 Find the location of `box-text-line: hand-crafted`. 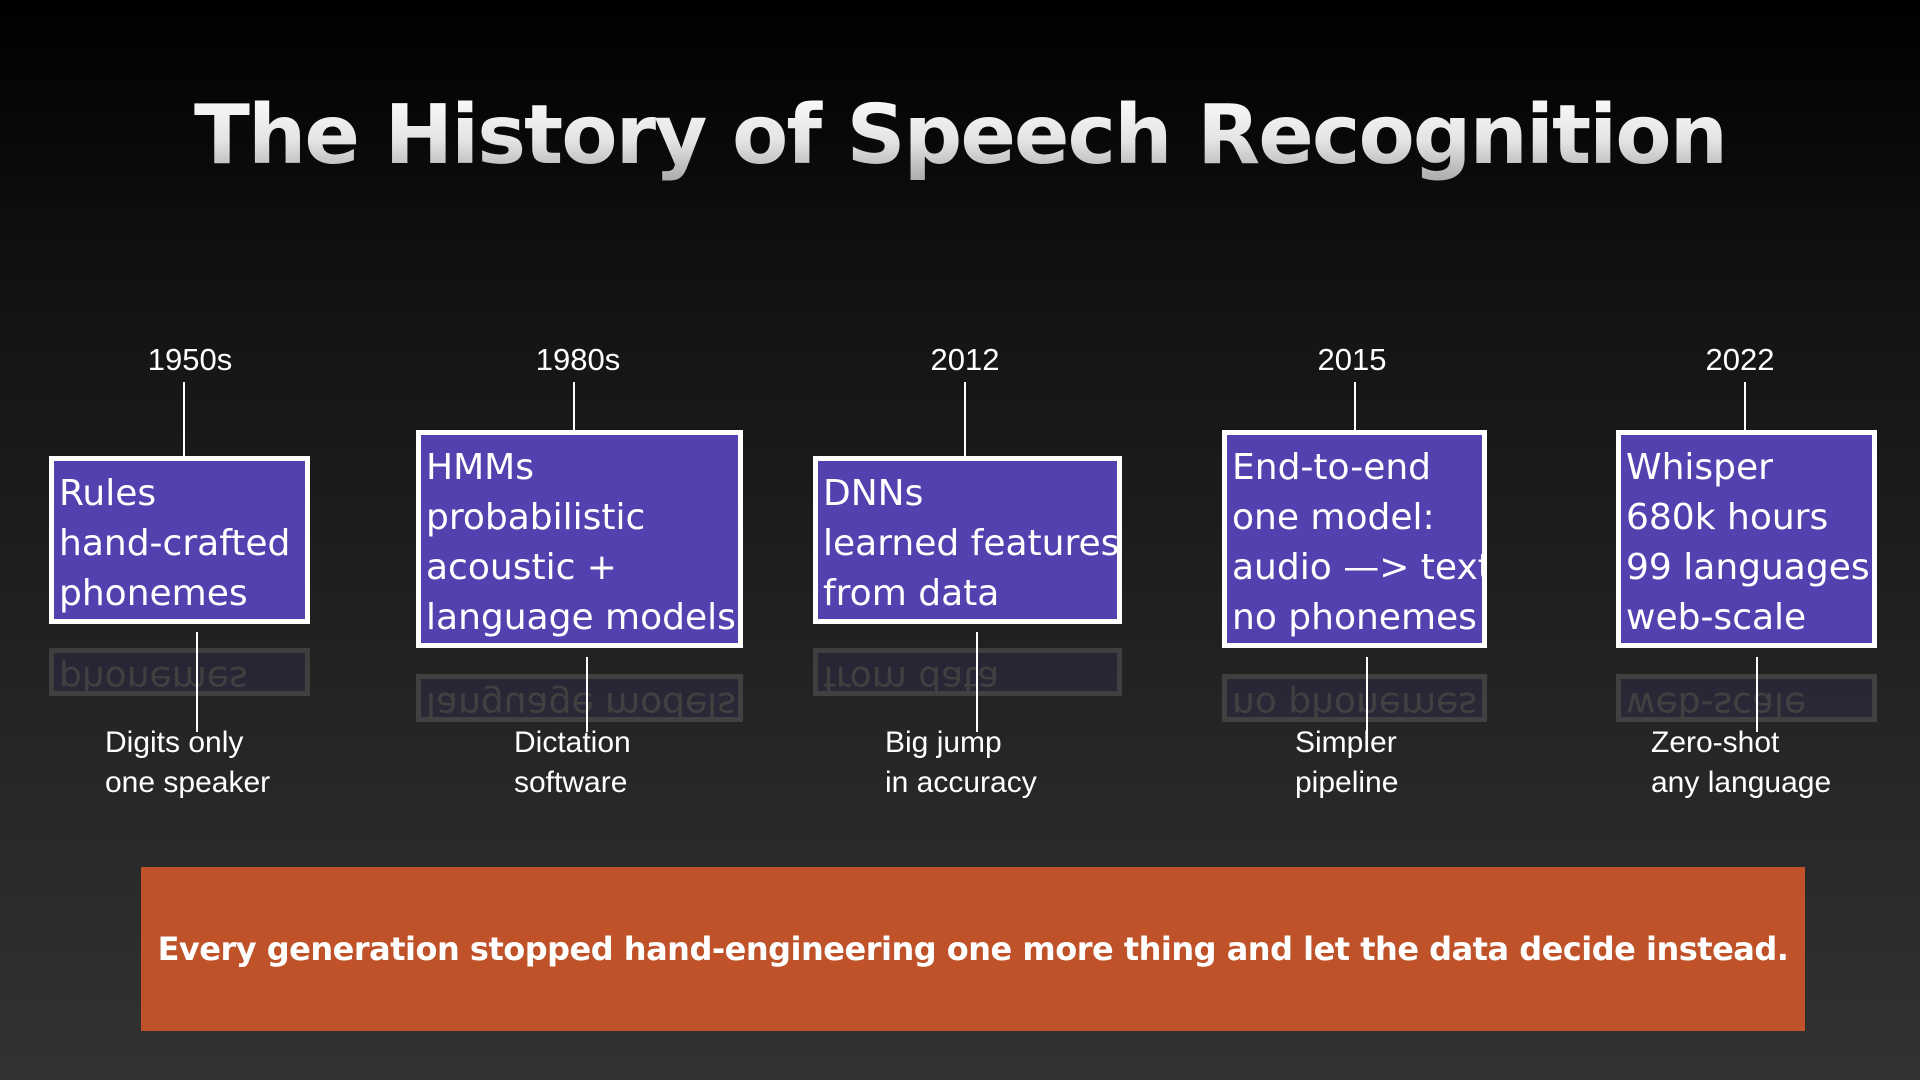

box-text-line: hand-crafted is located at coordinates (175, 543).